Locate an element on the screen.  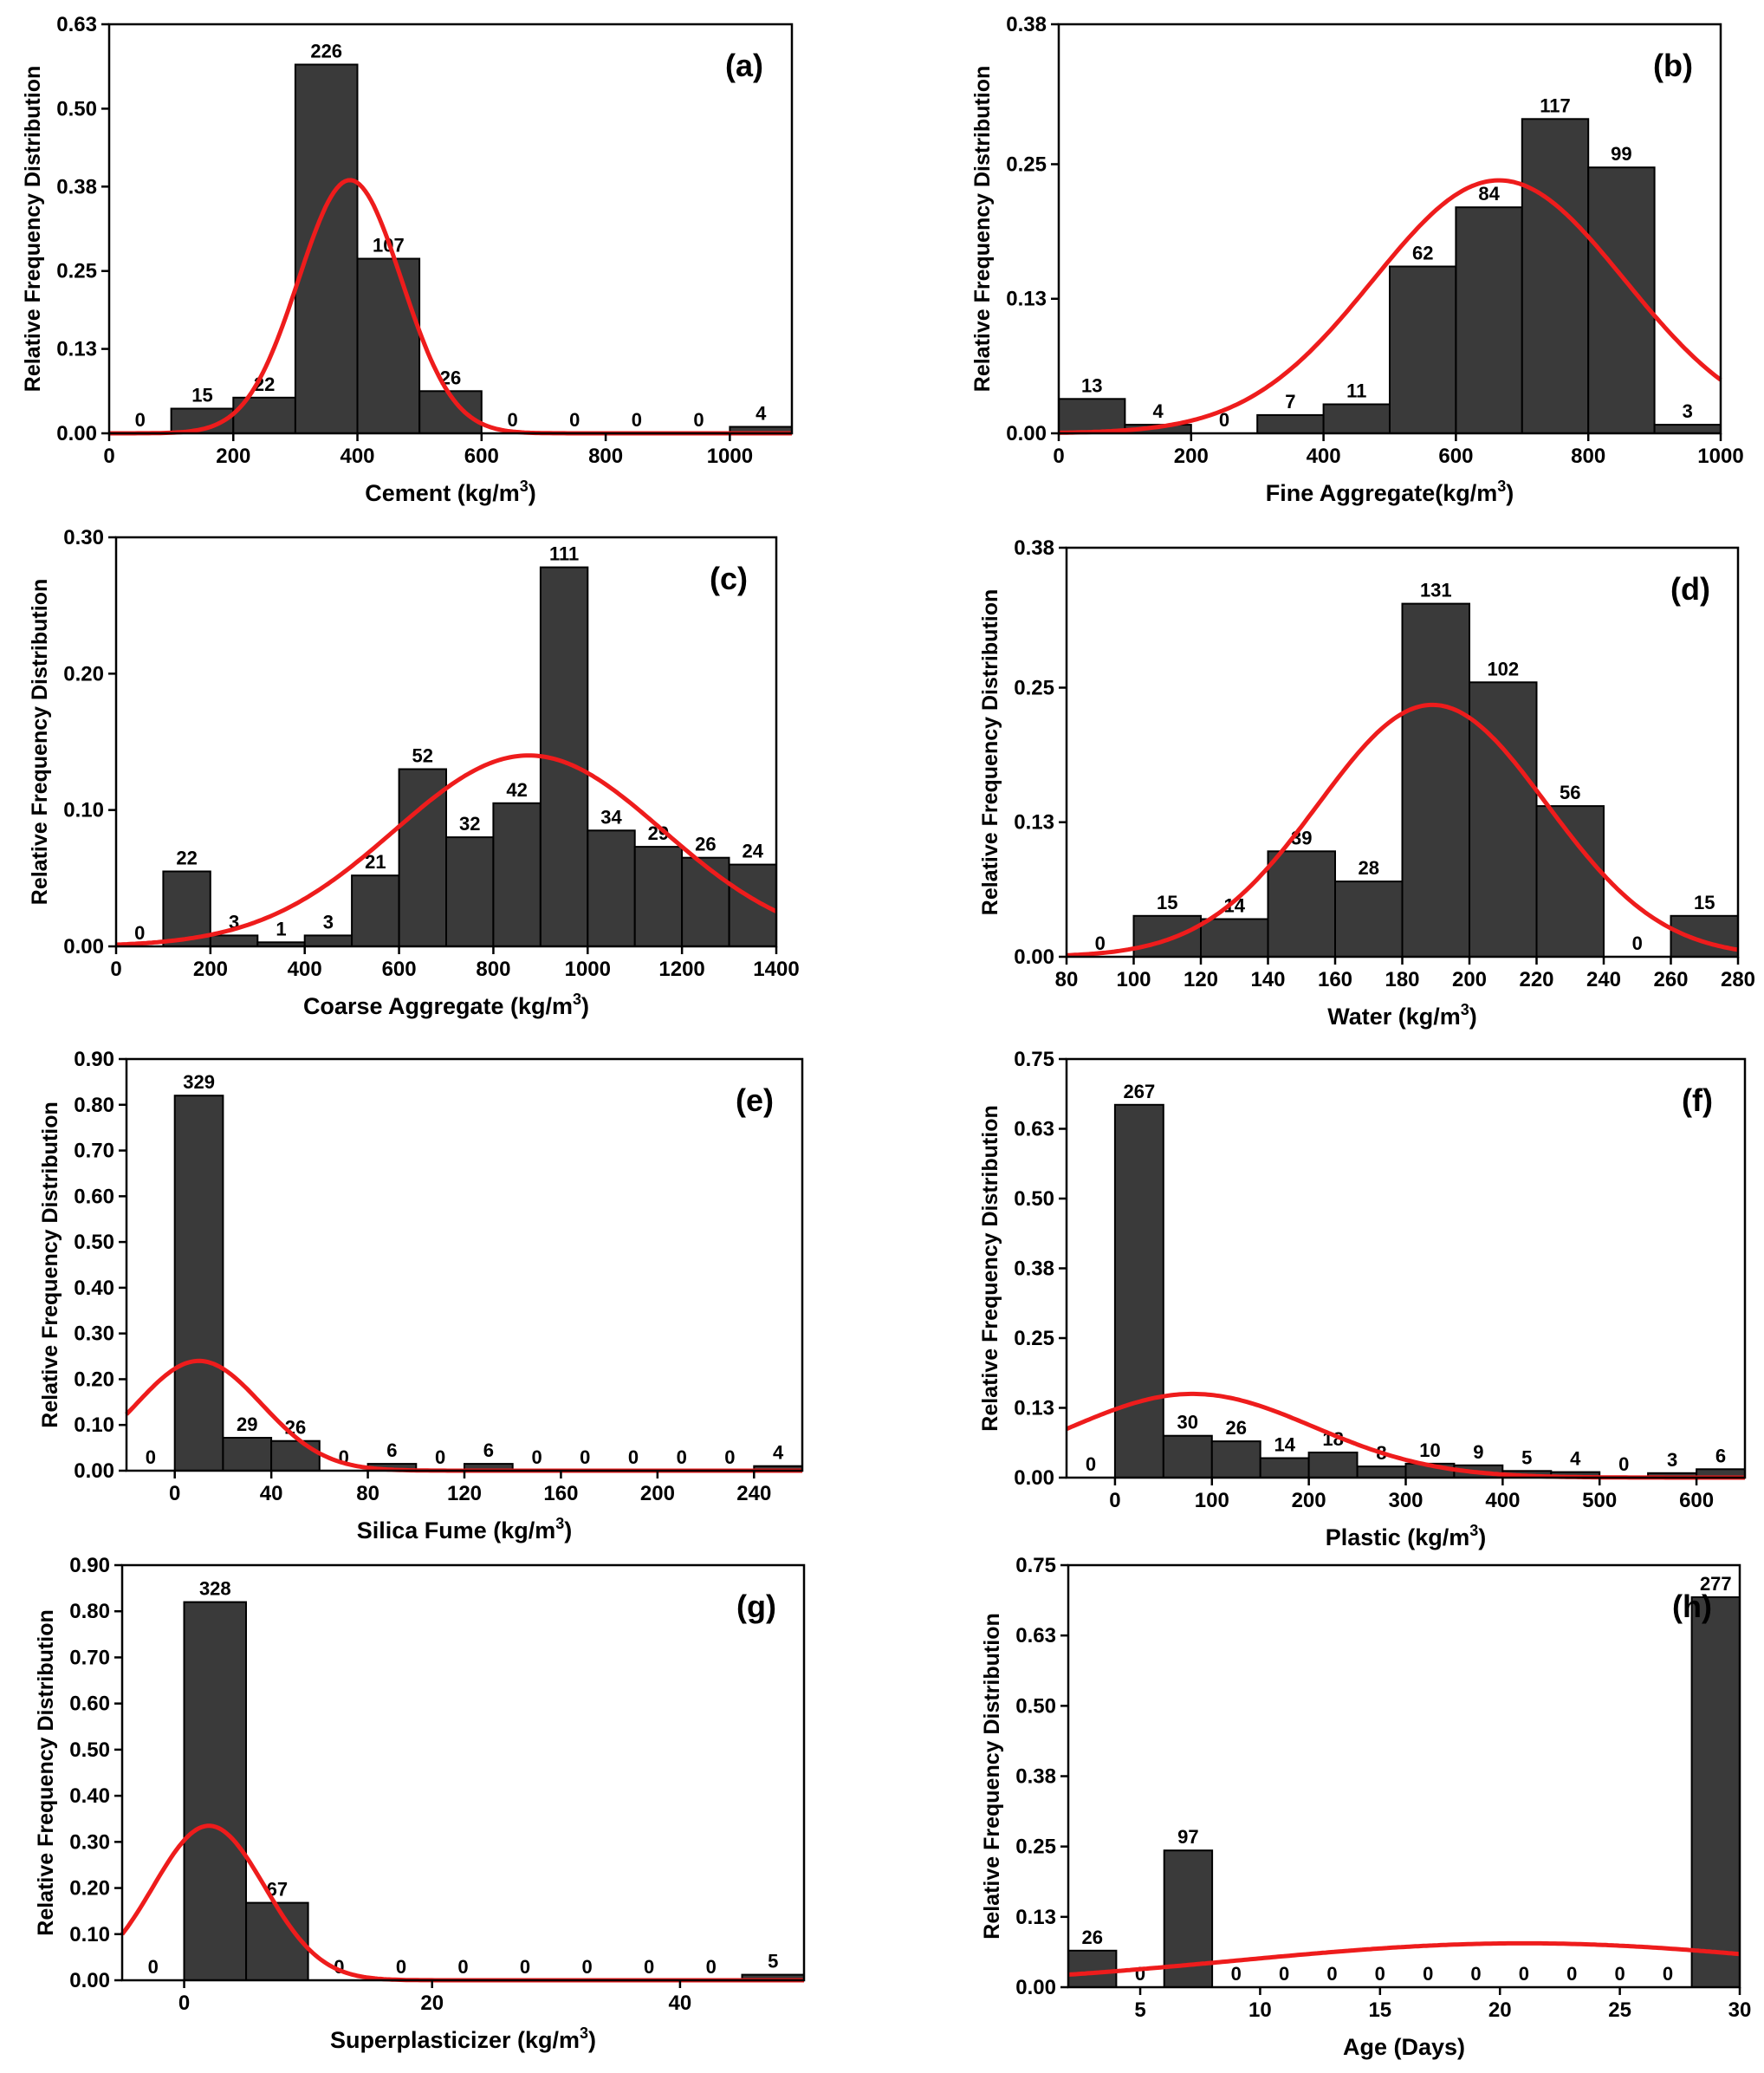
panel-letter: (b) is located at coordinates (1673, 65).